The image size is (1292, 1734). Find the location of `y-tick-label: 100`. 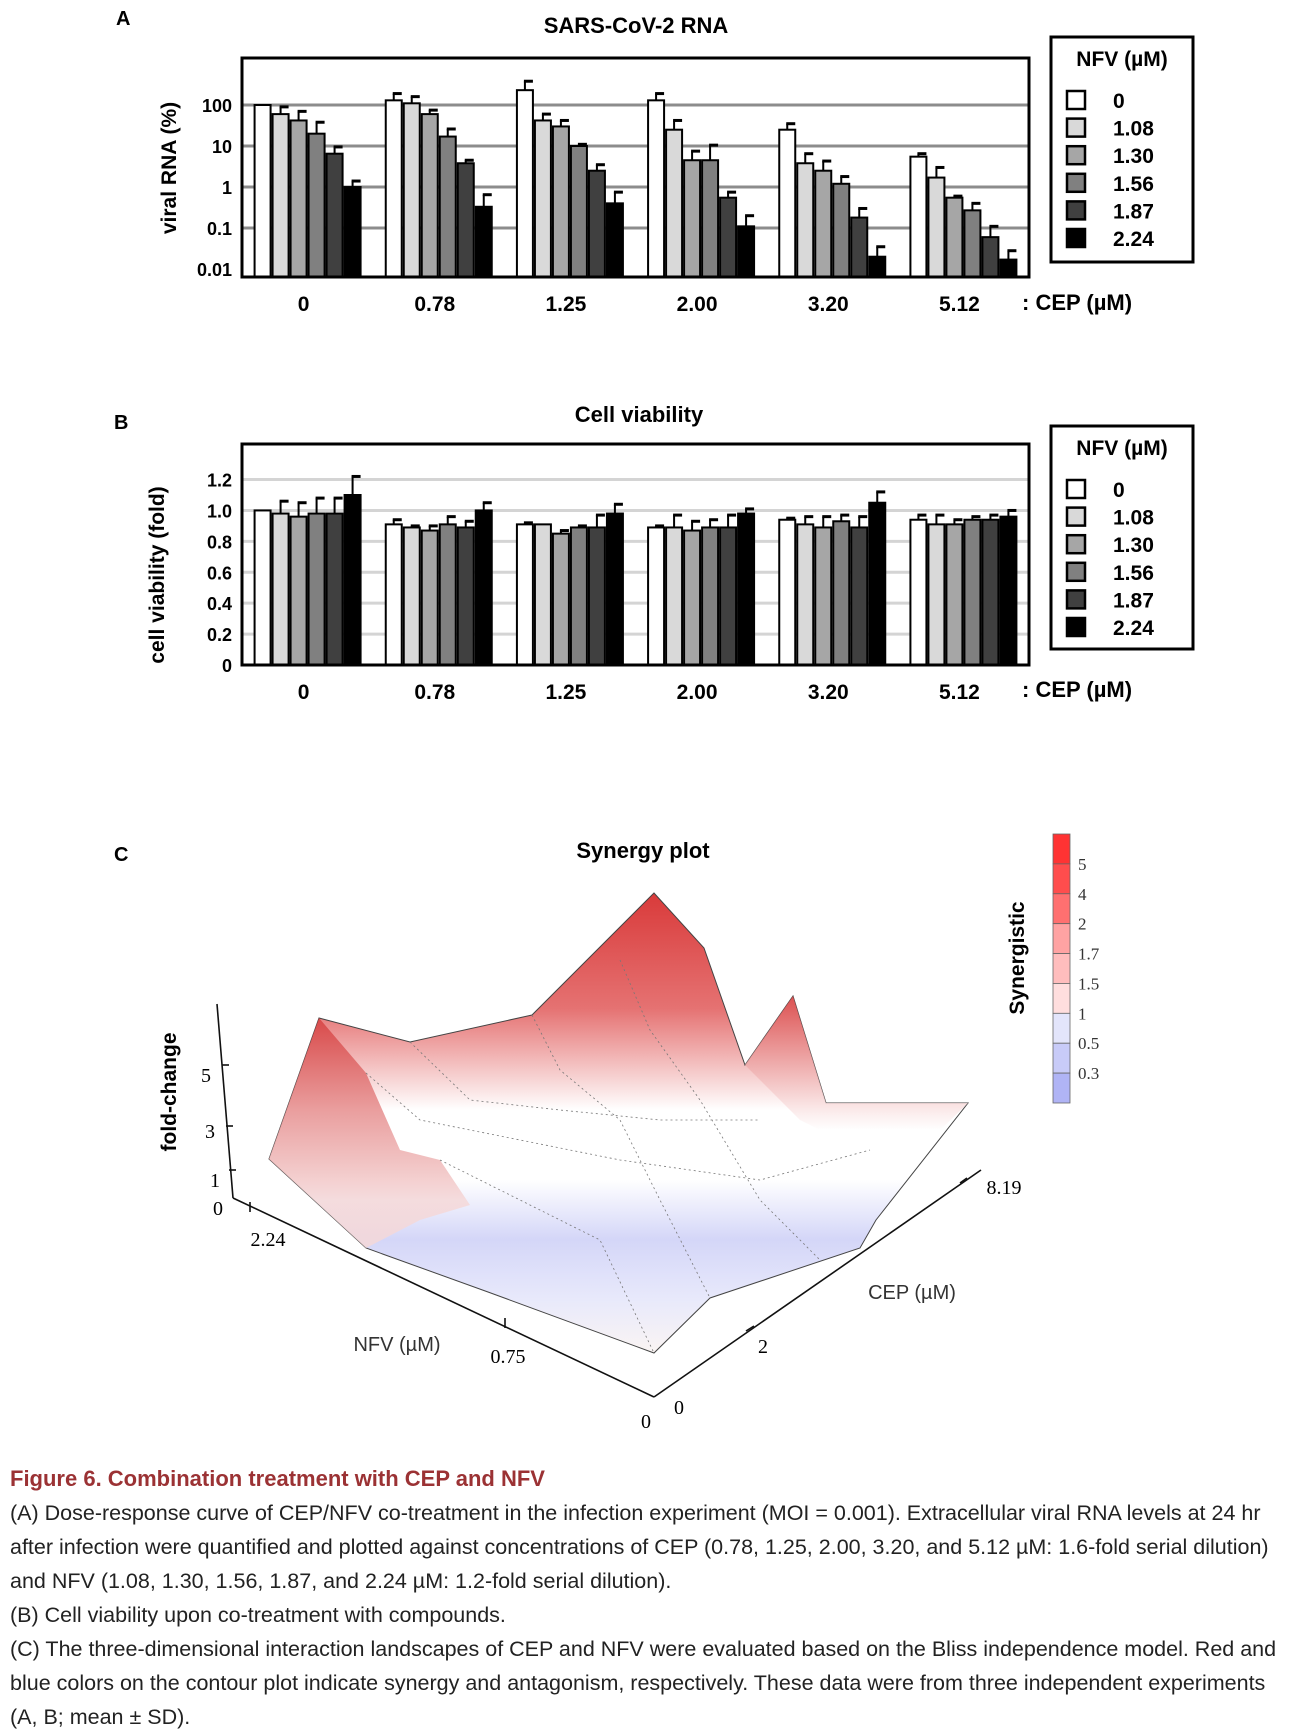

y-tick-label: 100 is located at coordinates (217, 106).